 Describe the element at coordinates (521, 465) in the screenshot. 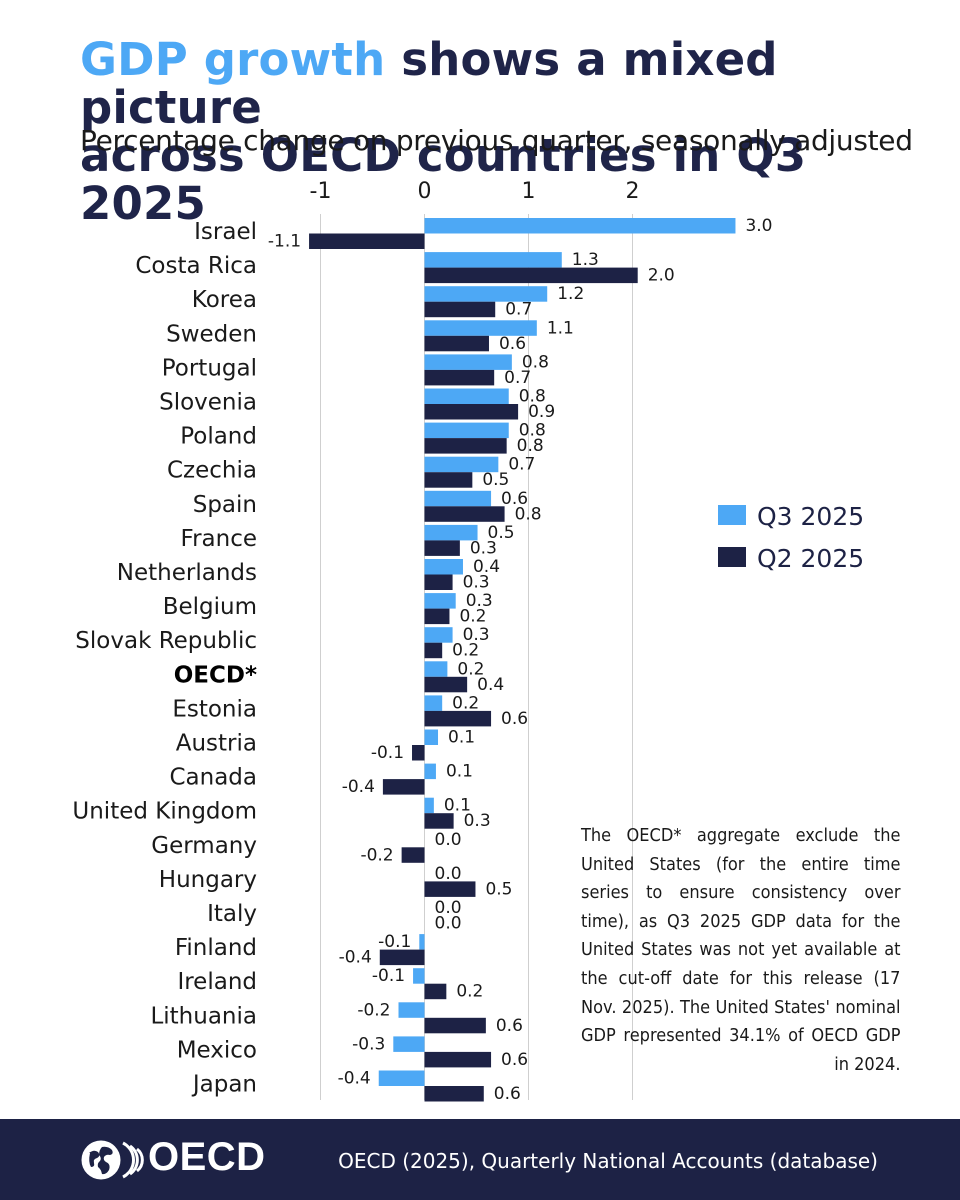

I see `data-label-q3: 0.7` at that location.